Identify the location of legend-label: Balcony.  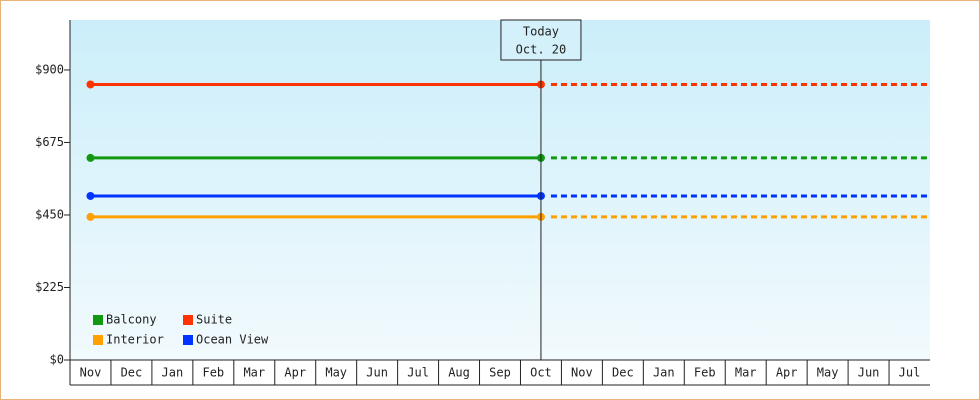
(131, 320).